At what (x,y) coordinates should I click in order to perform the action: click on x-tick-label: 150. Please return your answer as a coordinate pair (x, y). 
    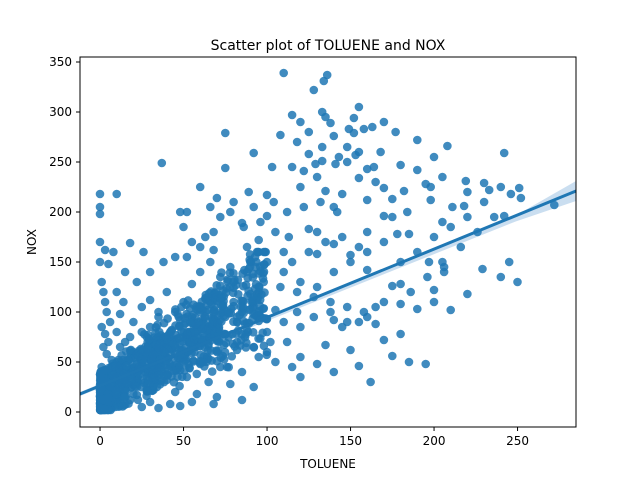
    Looking at the image, I should click on (350, 441).